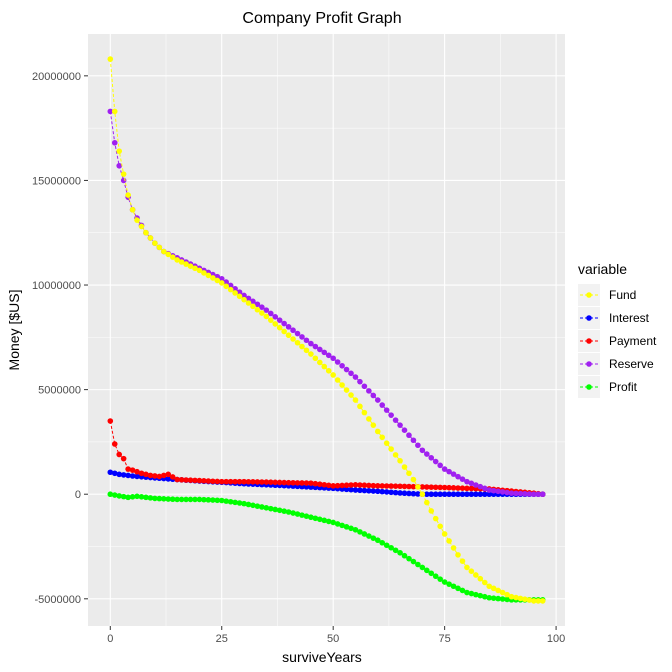  I want to click on legend-label: Reserve, so click(631, 364).